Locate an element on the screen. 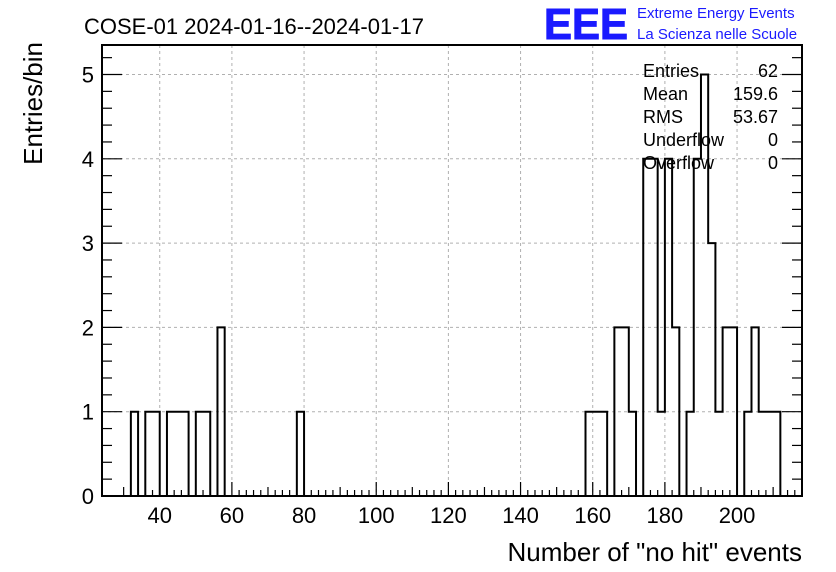  x-tick-label: 100 is located at coordinates (376, 515).